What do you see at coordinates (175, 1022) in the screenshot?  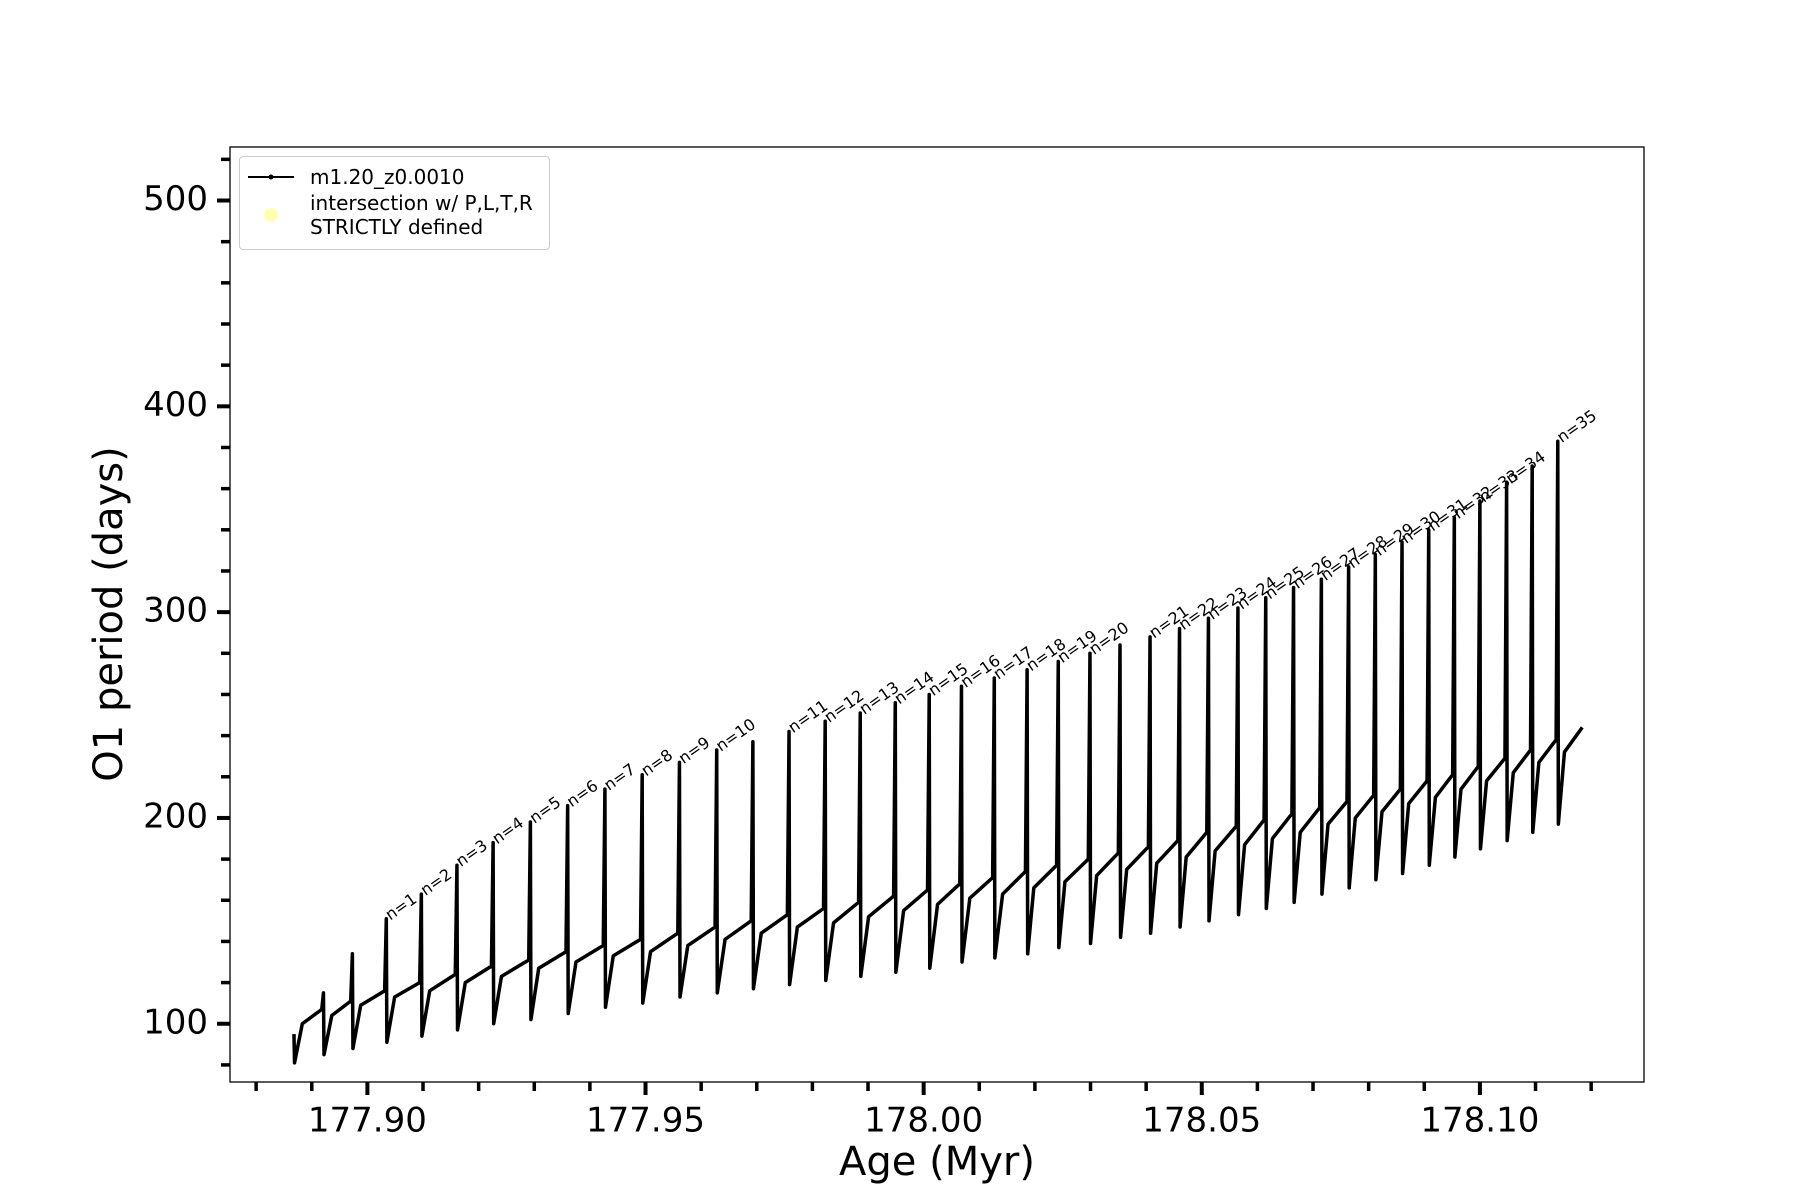 I see `y-tick-label: 100` at bounding box center [175, 1022].